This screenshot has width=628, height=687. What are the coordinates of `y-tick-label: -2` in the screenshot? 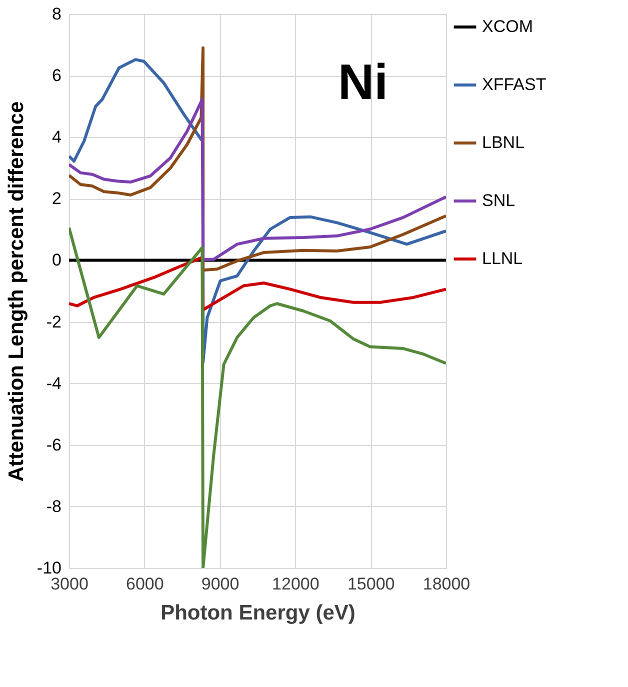 It's located at (54, 322).